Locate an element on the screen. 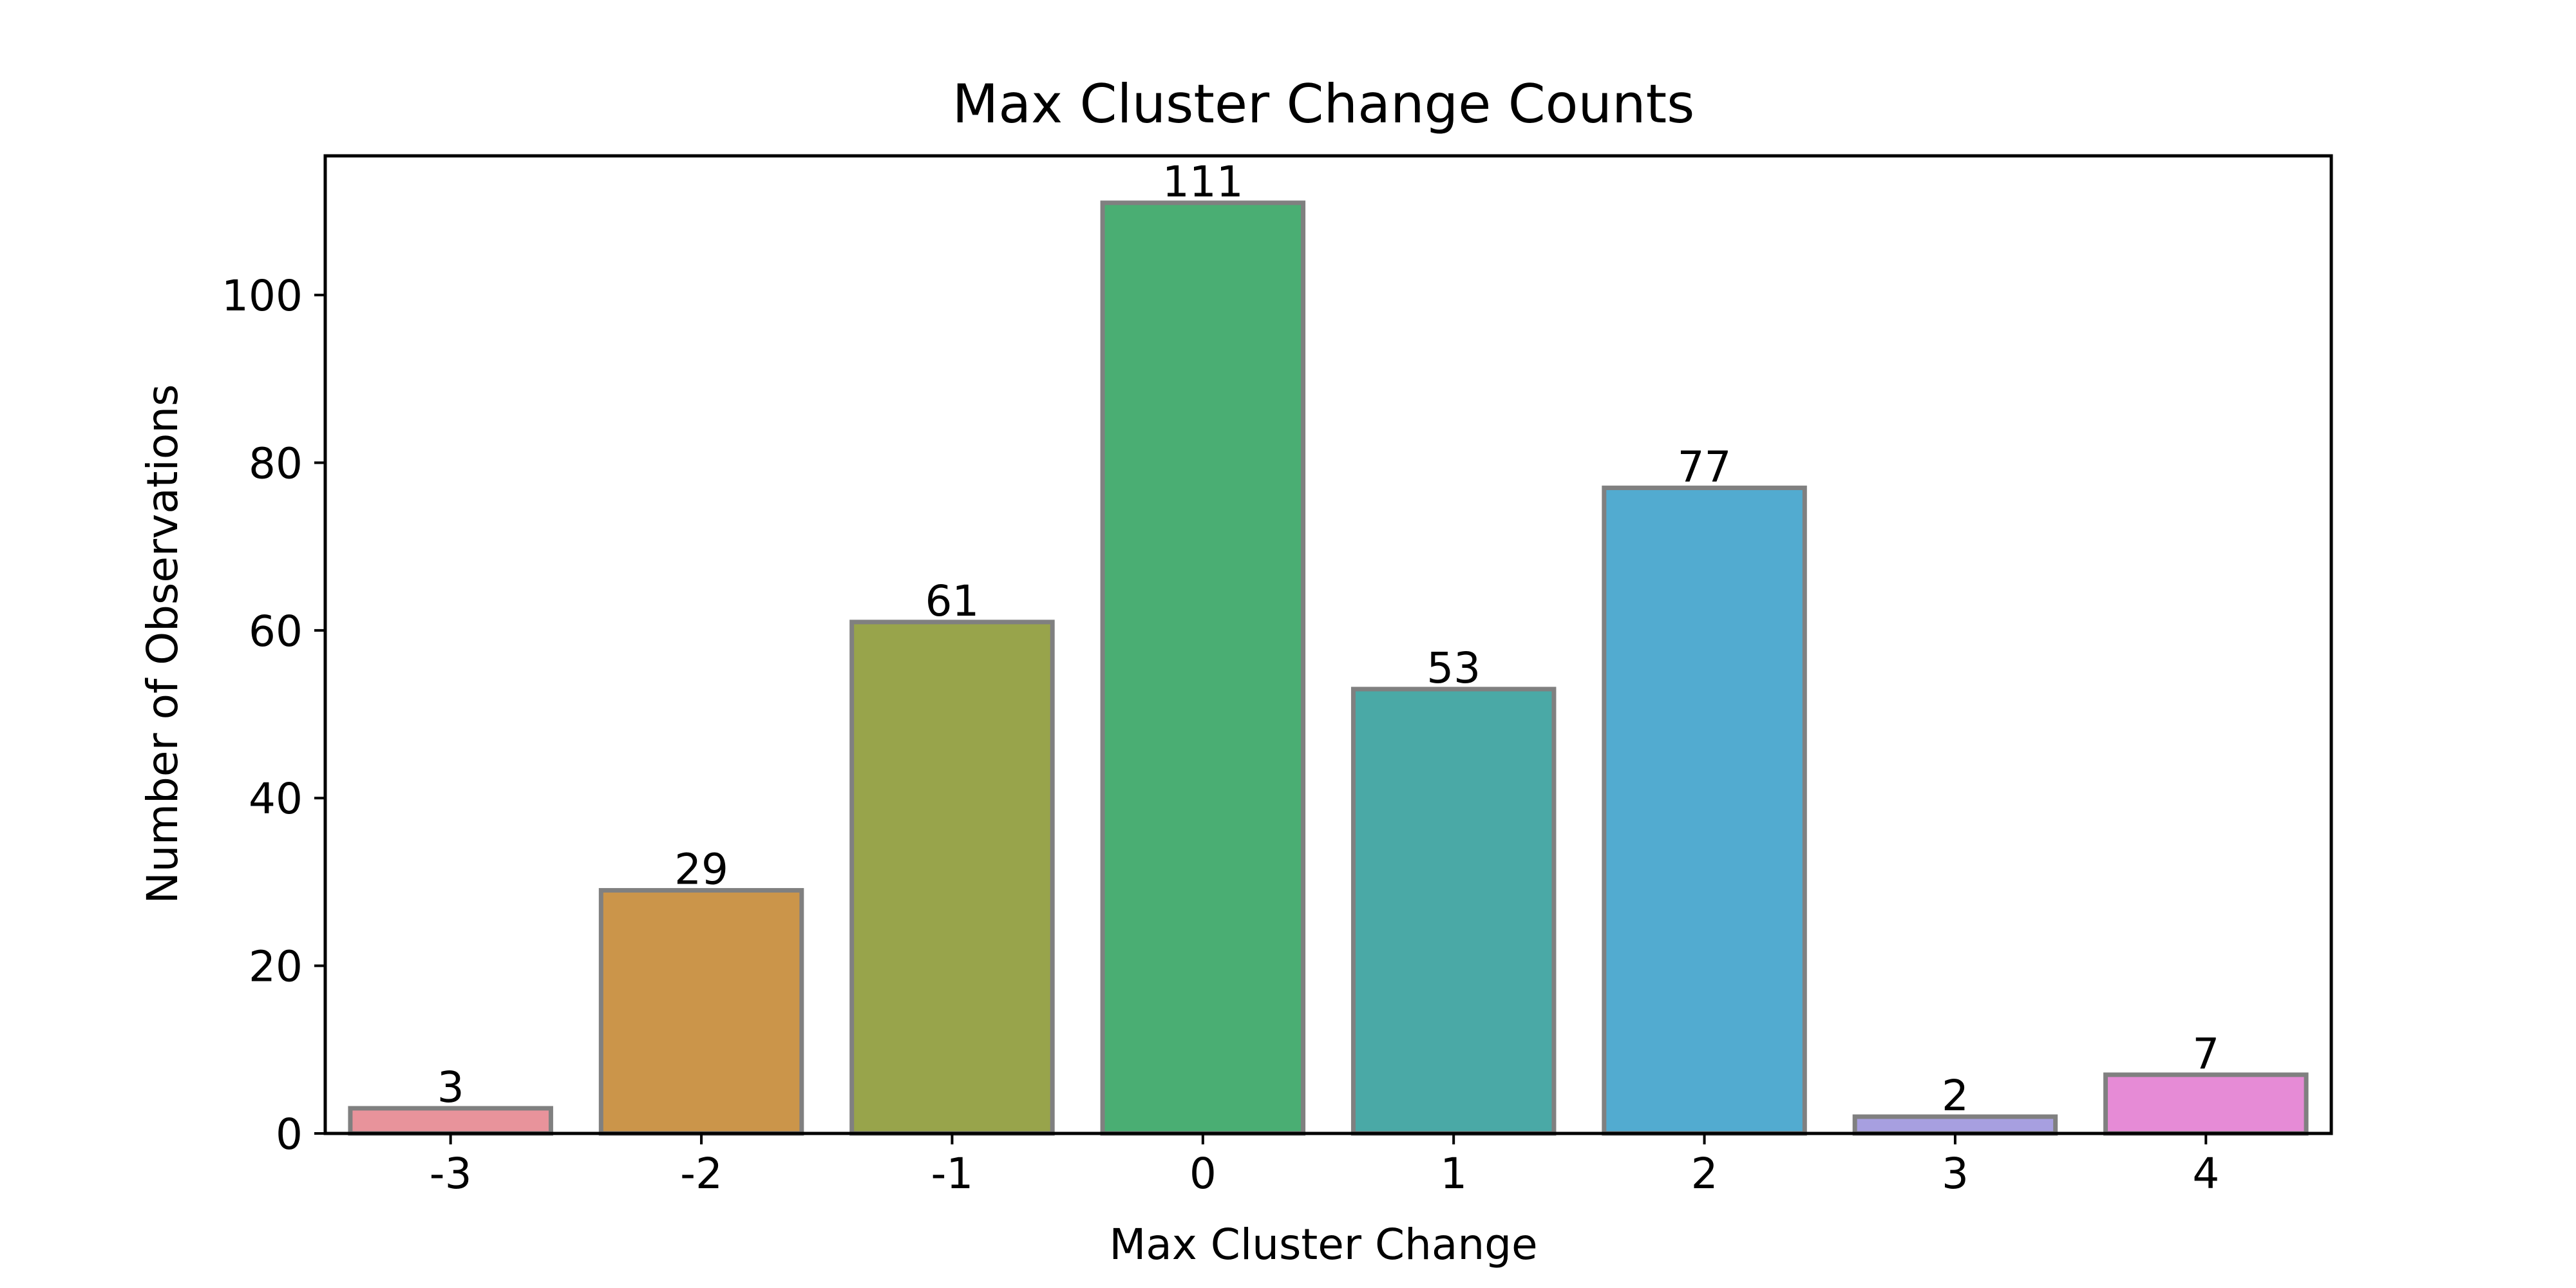  x-axis-ticks: -3 -2 -1 0 1 2 3 4 is located at coordinates (1324, 1165).